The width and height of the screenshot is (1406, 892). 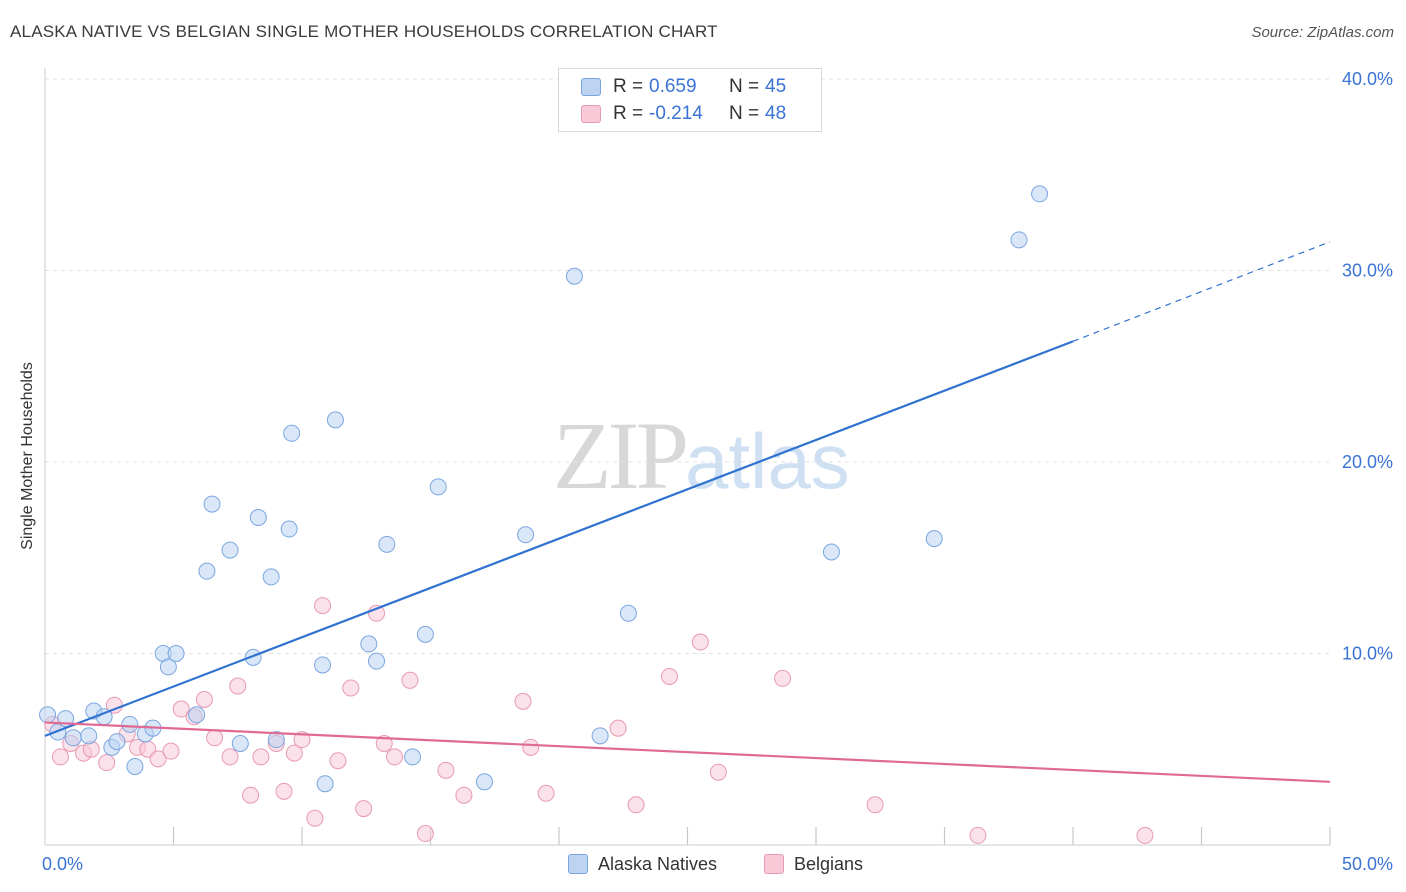 What do you see at coordinates (591, 87) in the screenshot?
I see `alaska-natives-swatch` at bounding box center [591, 87].